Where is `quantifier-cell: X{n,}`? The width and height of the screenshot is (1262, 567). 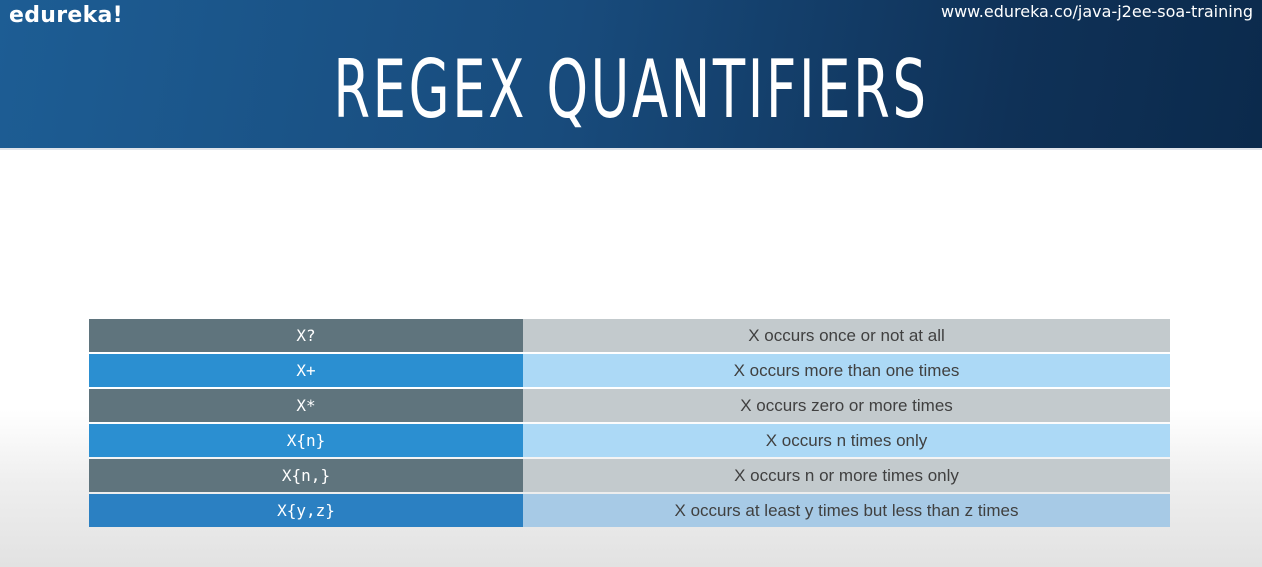 quantifier-cell: X{n,} is located at coordinates (306, 475).